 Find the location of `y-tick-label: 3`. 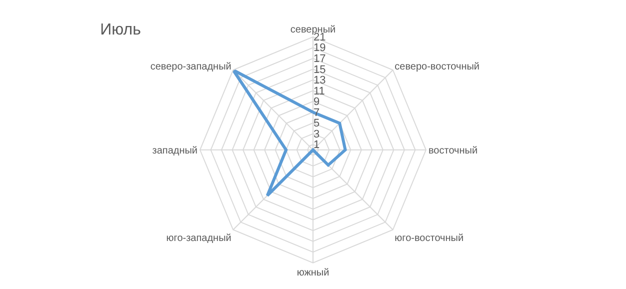

y-tick-label: 3 is located at coordinates (317, 134).